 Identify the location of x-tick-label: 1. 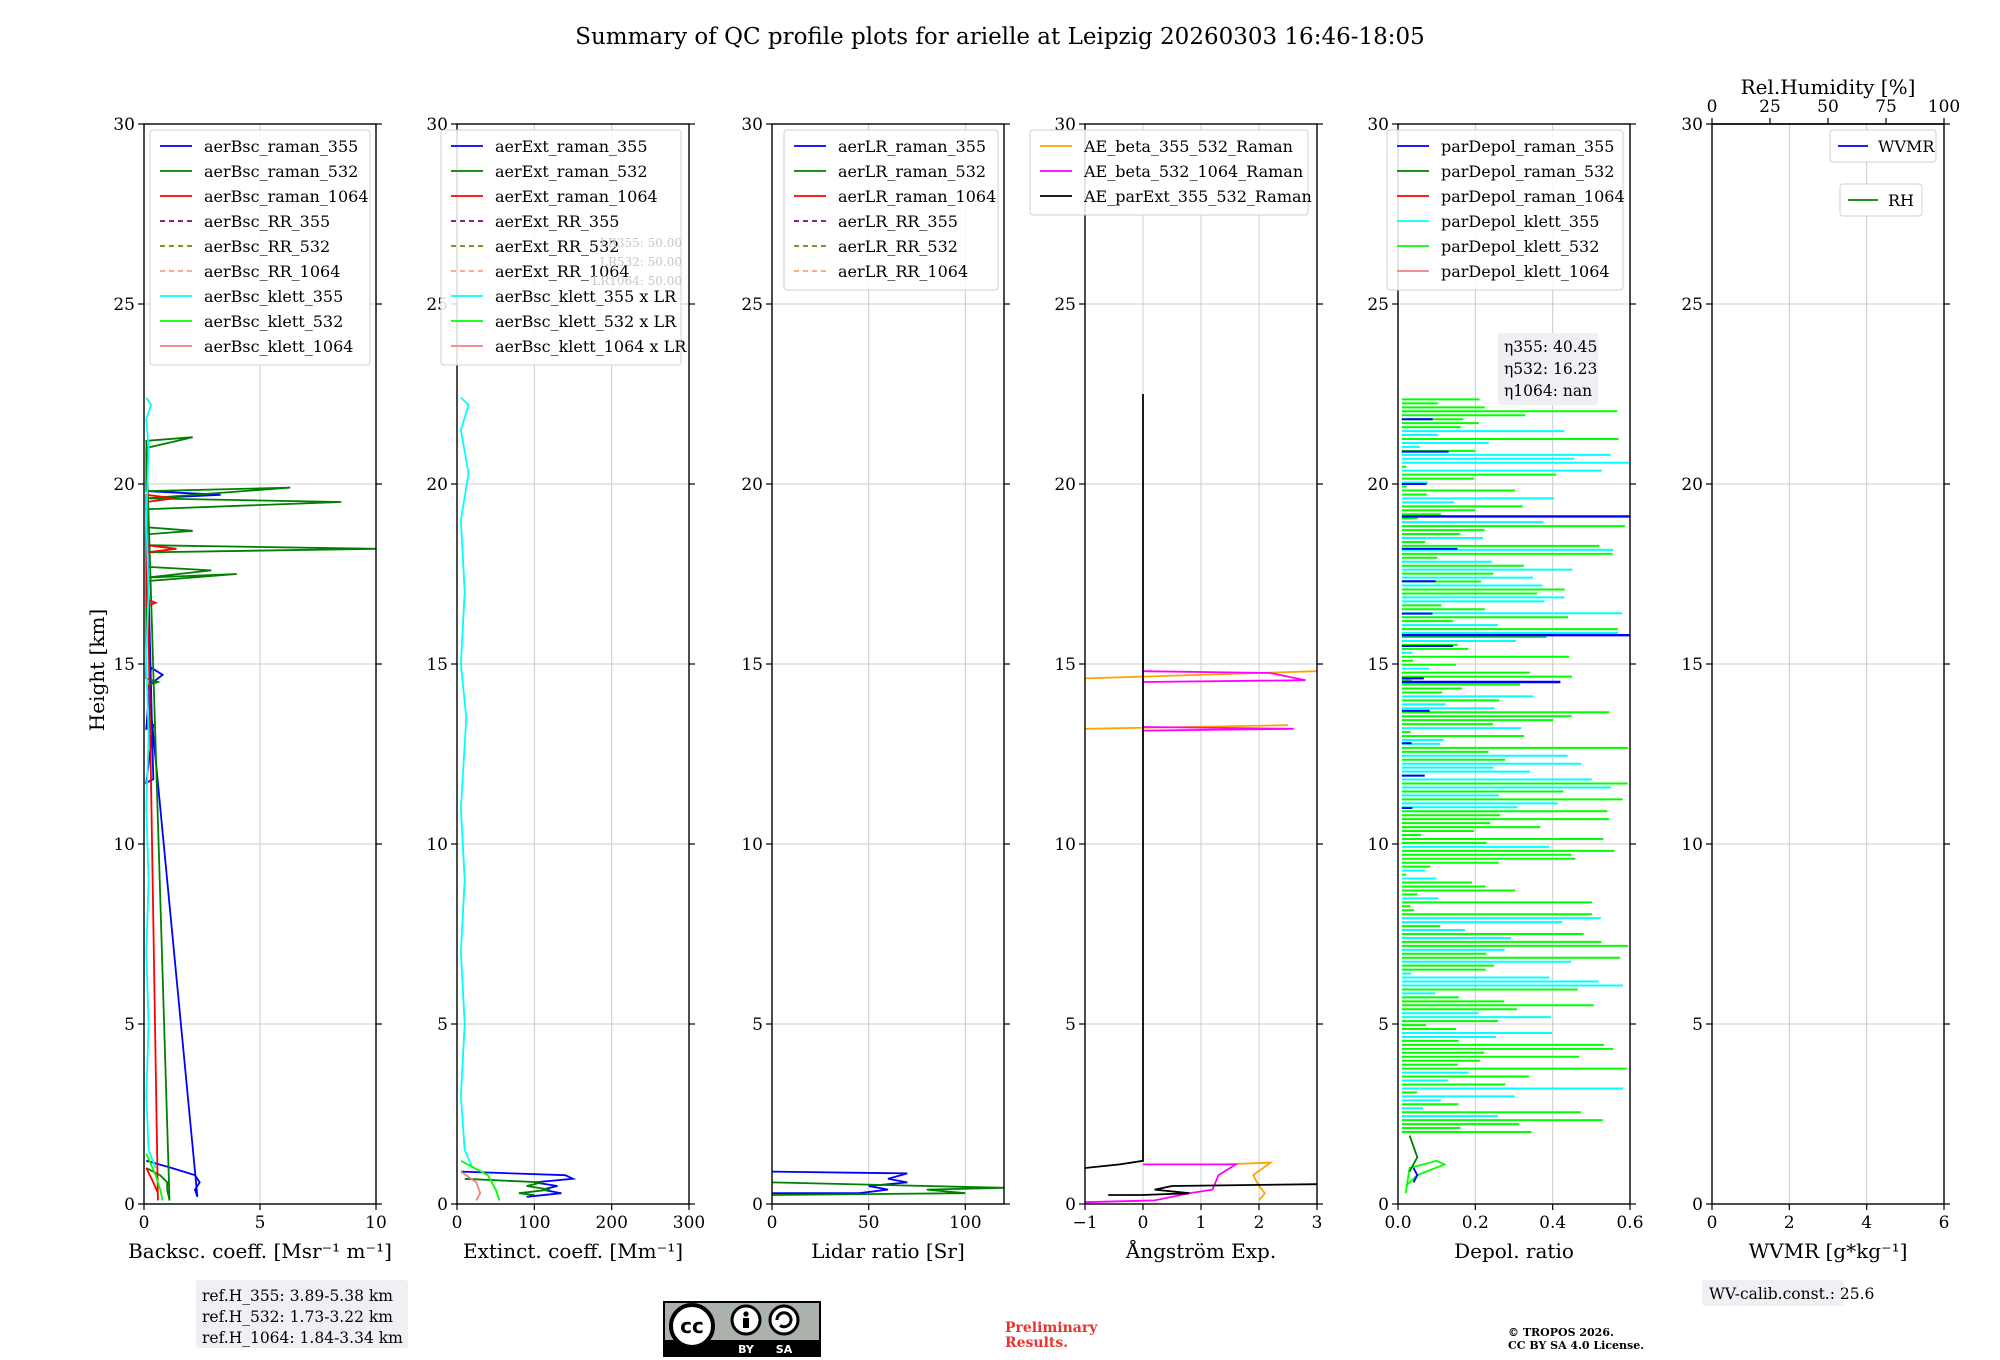
(1201, 1223).